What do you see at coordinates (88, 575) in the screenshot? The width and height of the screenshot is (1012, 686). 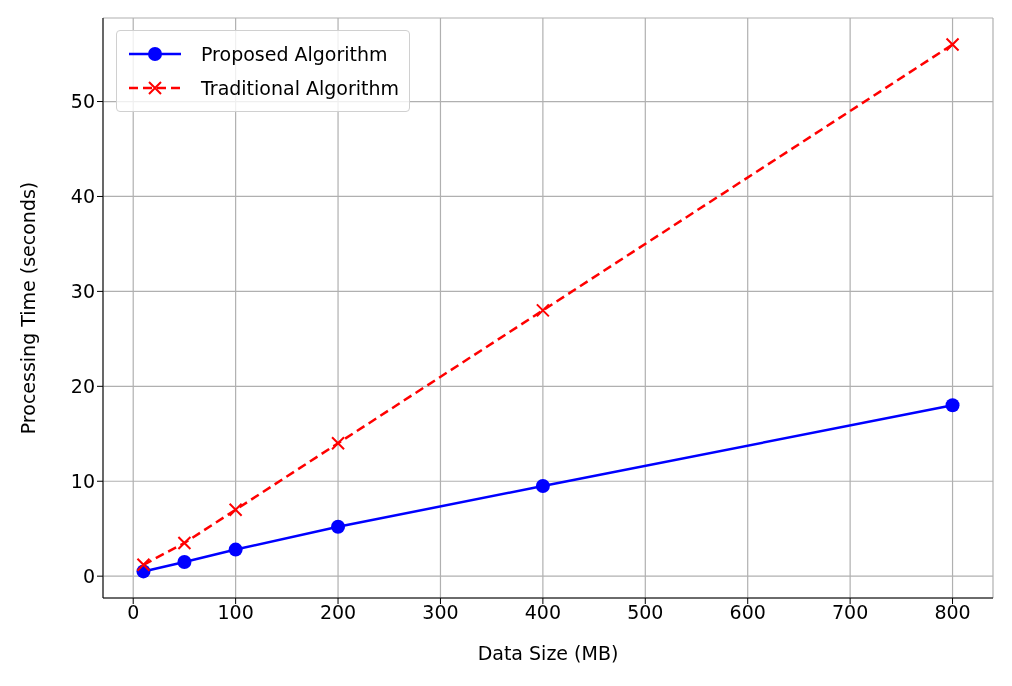 I see `y-tick-label: 0` at bounding box center [88, 575].